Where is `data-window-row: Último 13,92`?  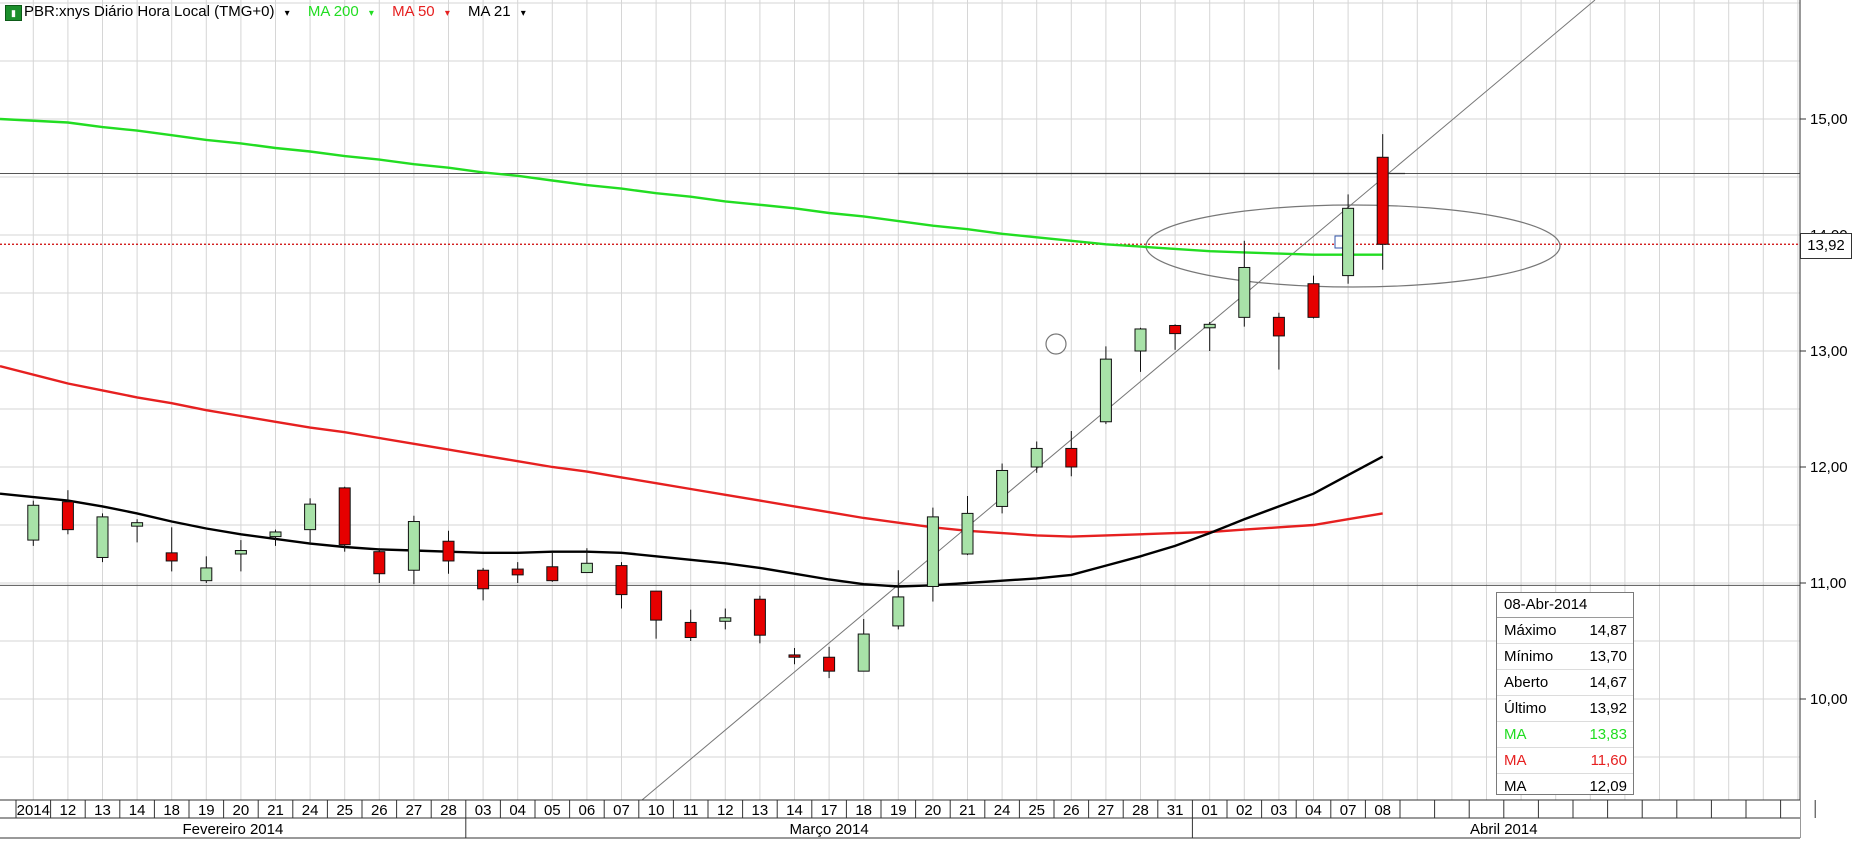
data-window-row: Último 13,92 is located at coordinates (1565, 709).